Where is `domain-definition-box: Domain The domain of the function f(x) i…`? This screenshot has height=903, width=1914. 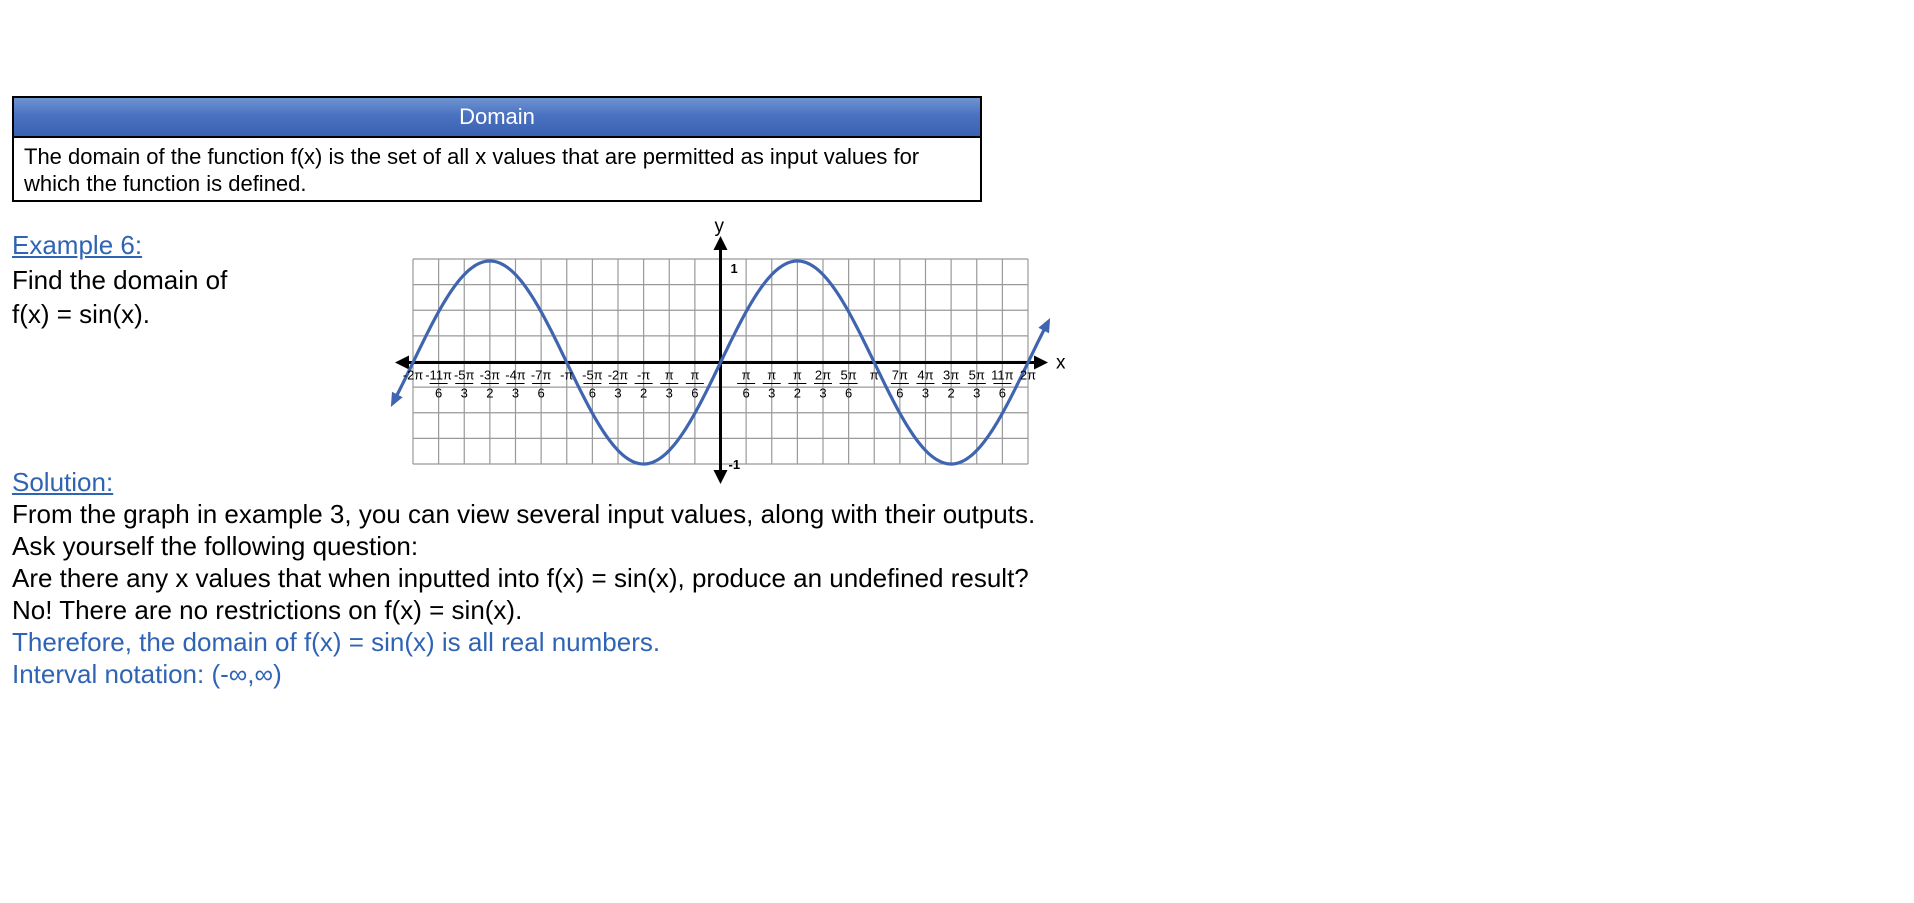
domain-definition-box: Domain The domain of the function f(x) i… is located at coordinates (497, 149).